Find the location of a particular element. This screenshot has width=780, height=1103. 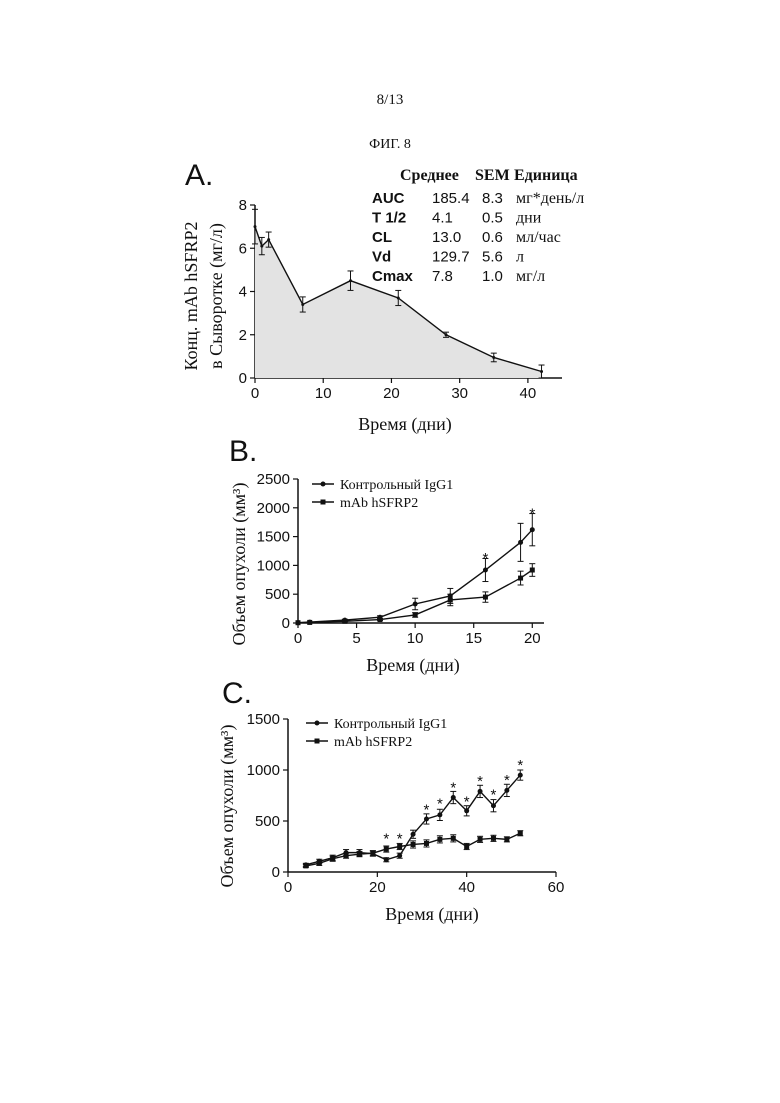

chart-b-x-tick-label: 10 is located at coordinates (415, 638).